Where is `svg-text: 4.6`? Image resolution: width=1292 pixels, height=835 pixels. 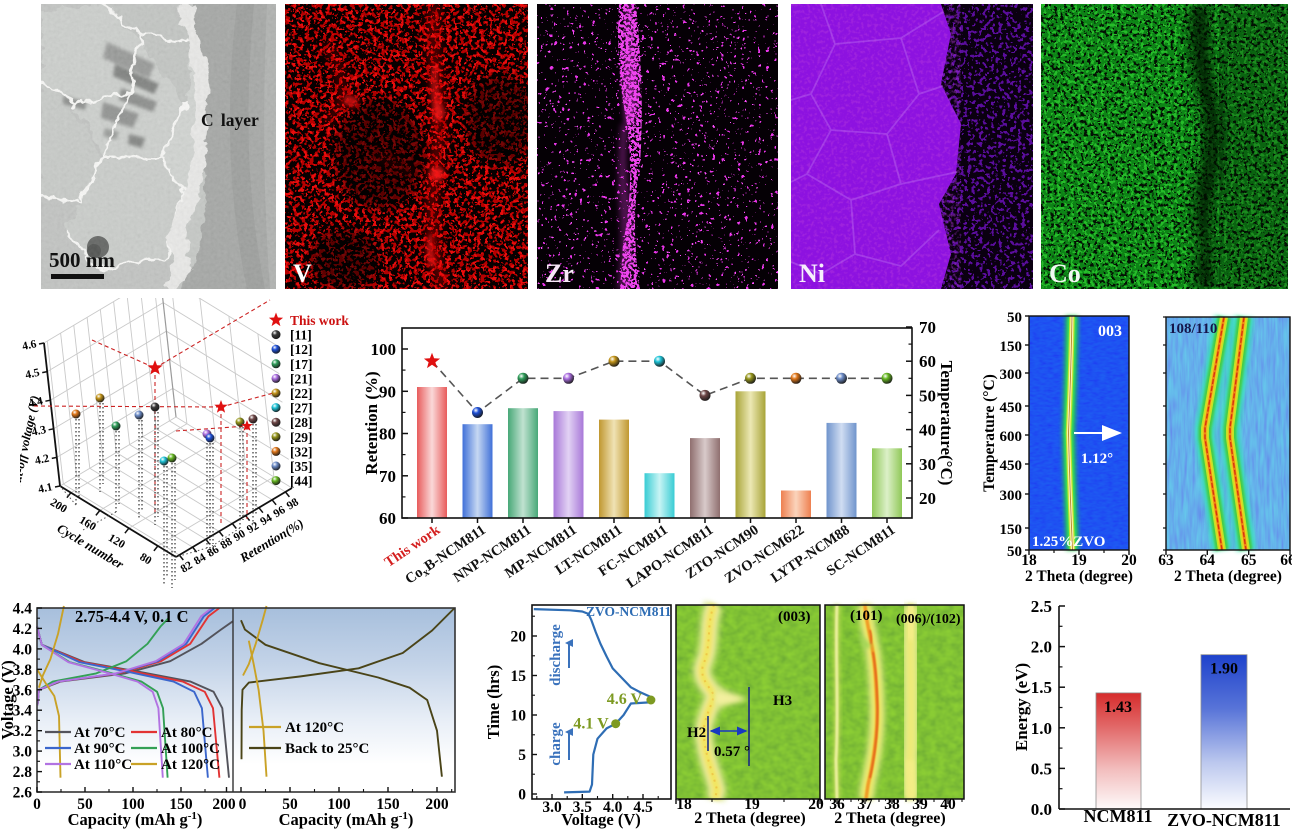 svg-text: 4.6 is located at coordinates (29, 345).